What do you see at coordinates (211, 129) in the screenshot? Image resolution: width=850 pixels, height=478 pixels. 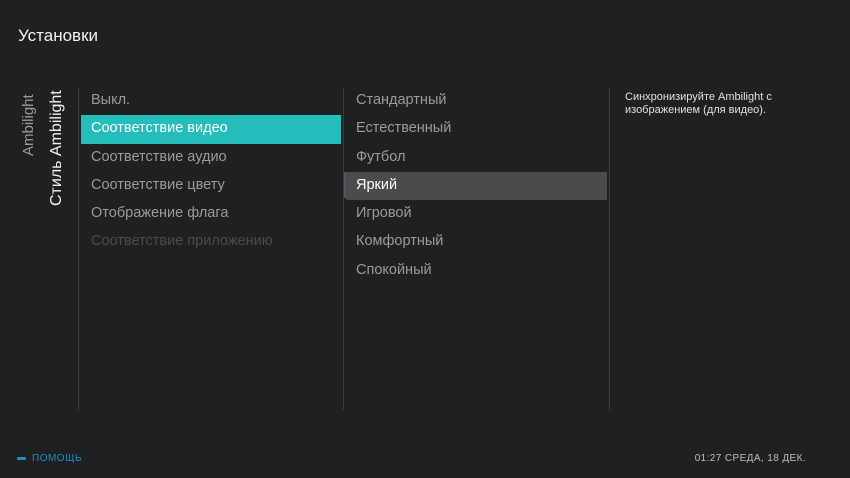 I see `menu-item-follow-video: Соответствие видео` at bounding box center [211, 129].